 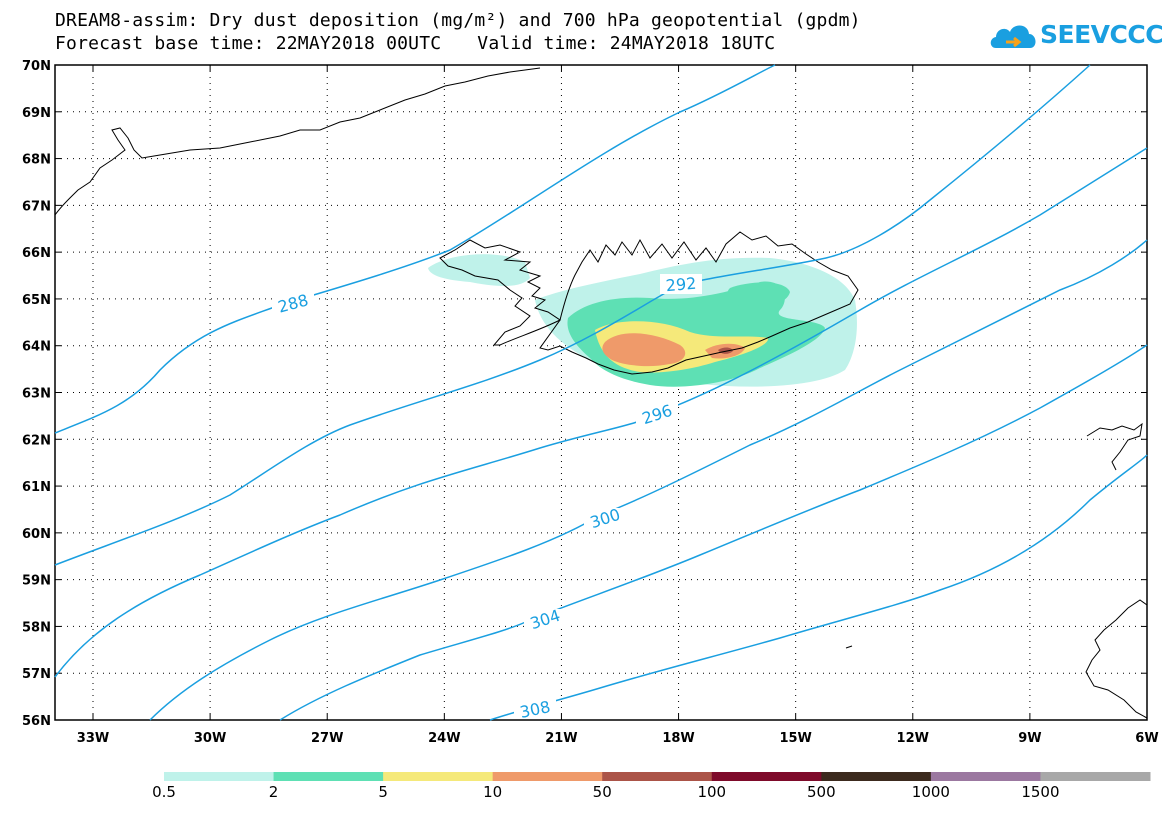 What do you see at coordinates (36, 113) in the screenshot?
I see `lat-label: 69N` at bounding box center [36, 113].